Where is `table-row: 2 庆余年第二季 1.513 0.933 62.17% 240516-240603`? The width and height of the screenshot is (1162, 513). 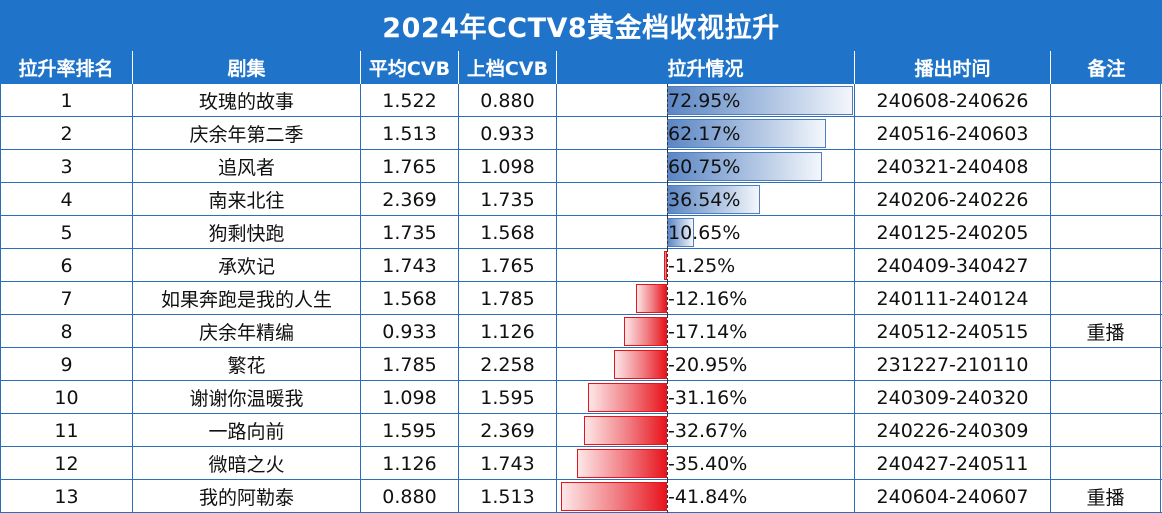
table-row: 2 庆余年第二季 1.513 0.933 62.17% 240516-240603 is located at coordinates (581, 133).